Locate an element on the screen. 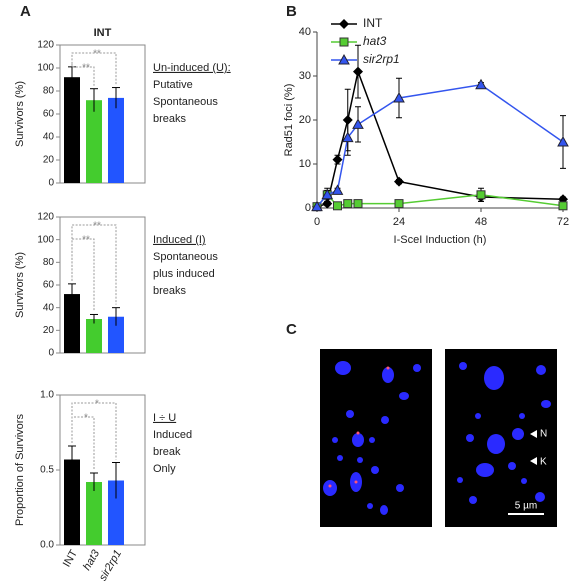 This screenshot has height=582, width=570. note: I ÷ U is located at coordinates (164, 418).